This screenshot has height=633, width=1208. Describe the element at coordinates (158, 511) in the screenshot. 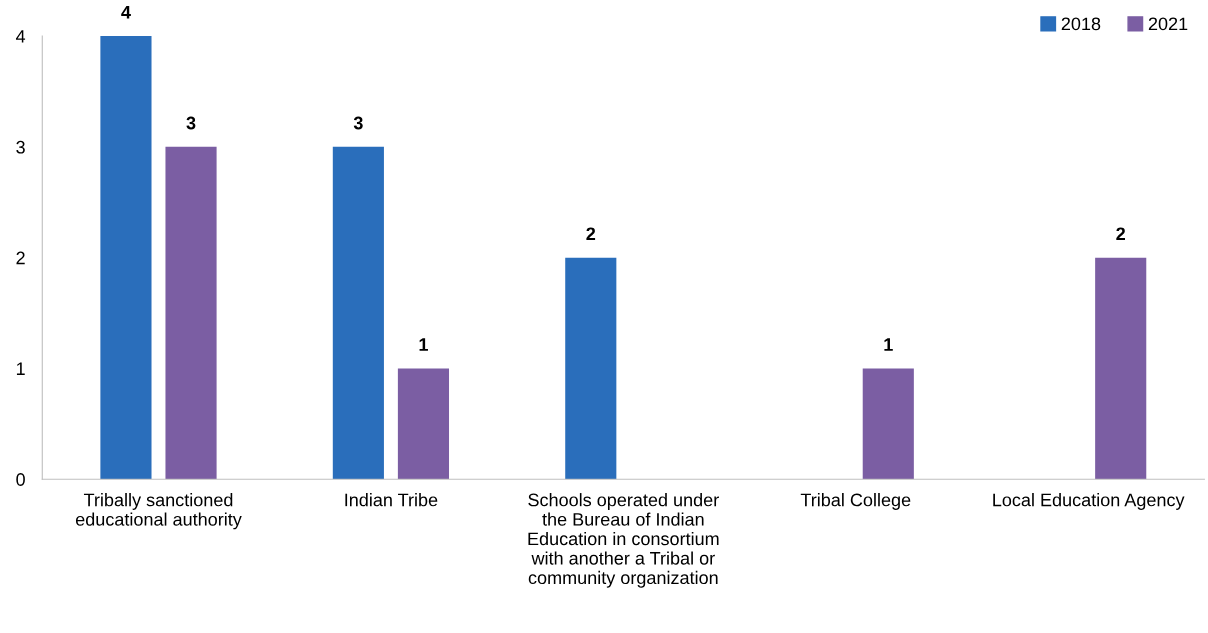

I see `x-tick-label: Tribally sanctioned educational authority` at that location.